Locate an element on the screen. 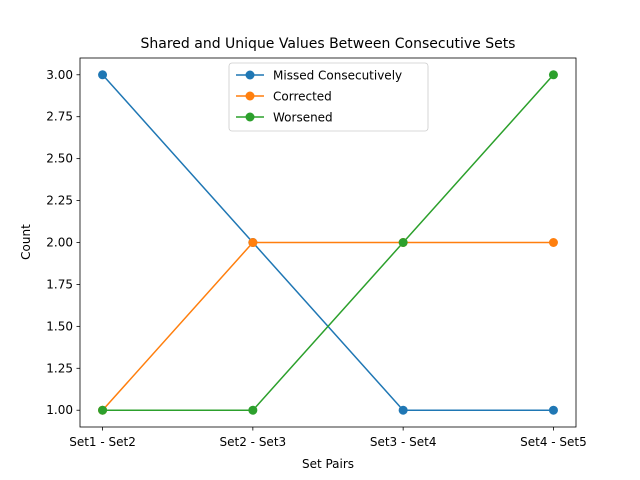 This screenshot has width=640, height=480. y-tick-label: 1.25 is located at coordinates (59, 368).